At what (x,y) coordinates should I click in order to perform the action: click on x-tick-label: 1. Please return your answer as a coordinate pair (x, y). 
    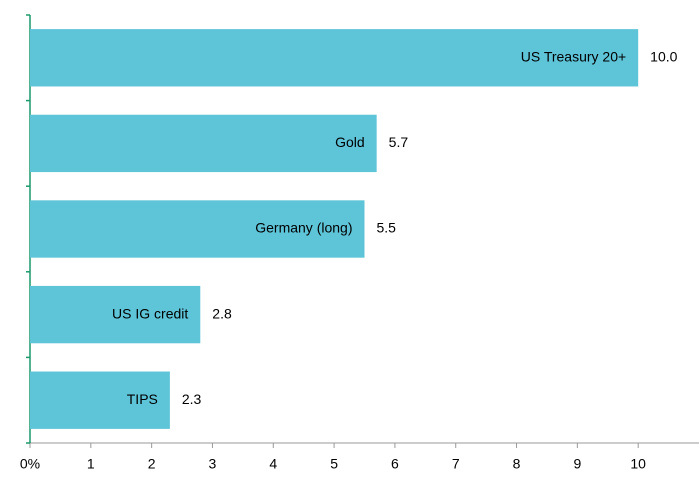
    Looking at the image, I should click on (91, 464).